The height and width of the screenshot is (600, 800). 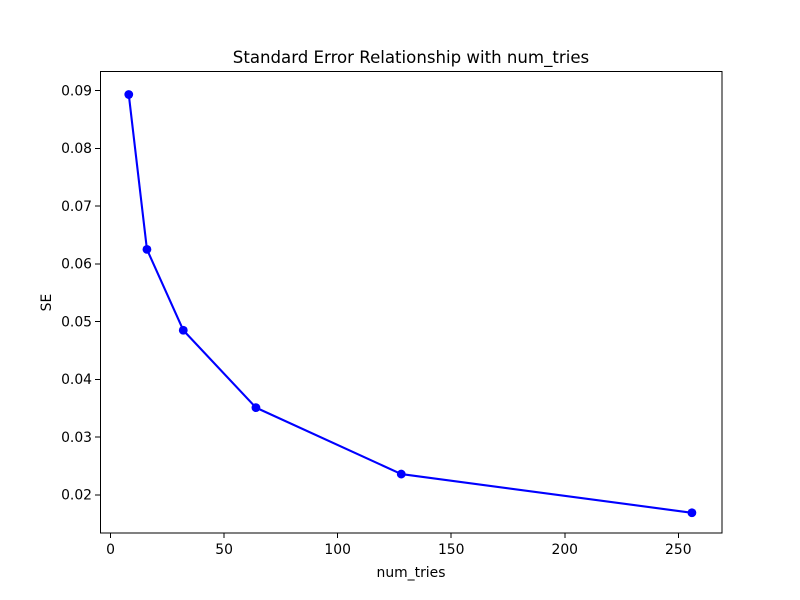 I want to click on y-axis-label: SE, so click(x=47, y=303).